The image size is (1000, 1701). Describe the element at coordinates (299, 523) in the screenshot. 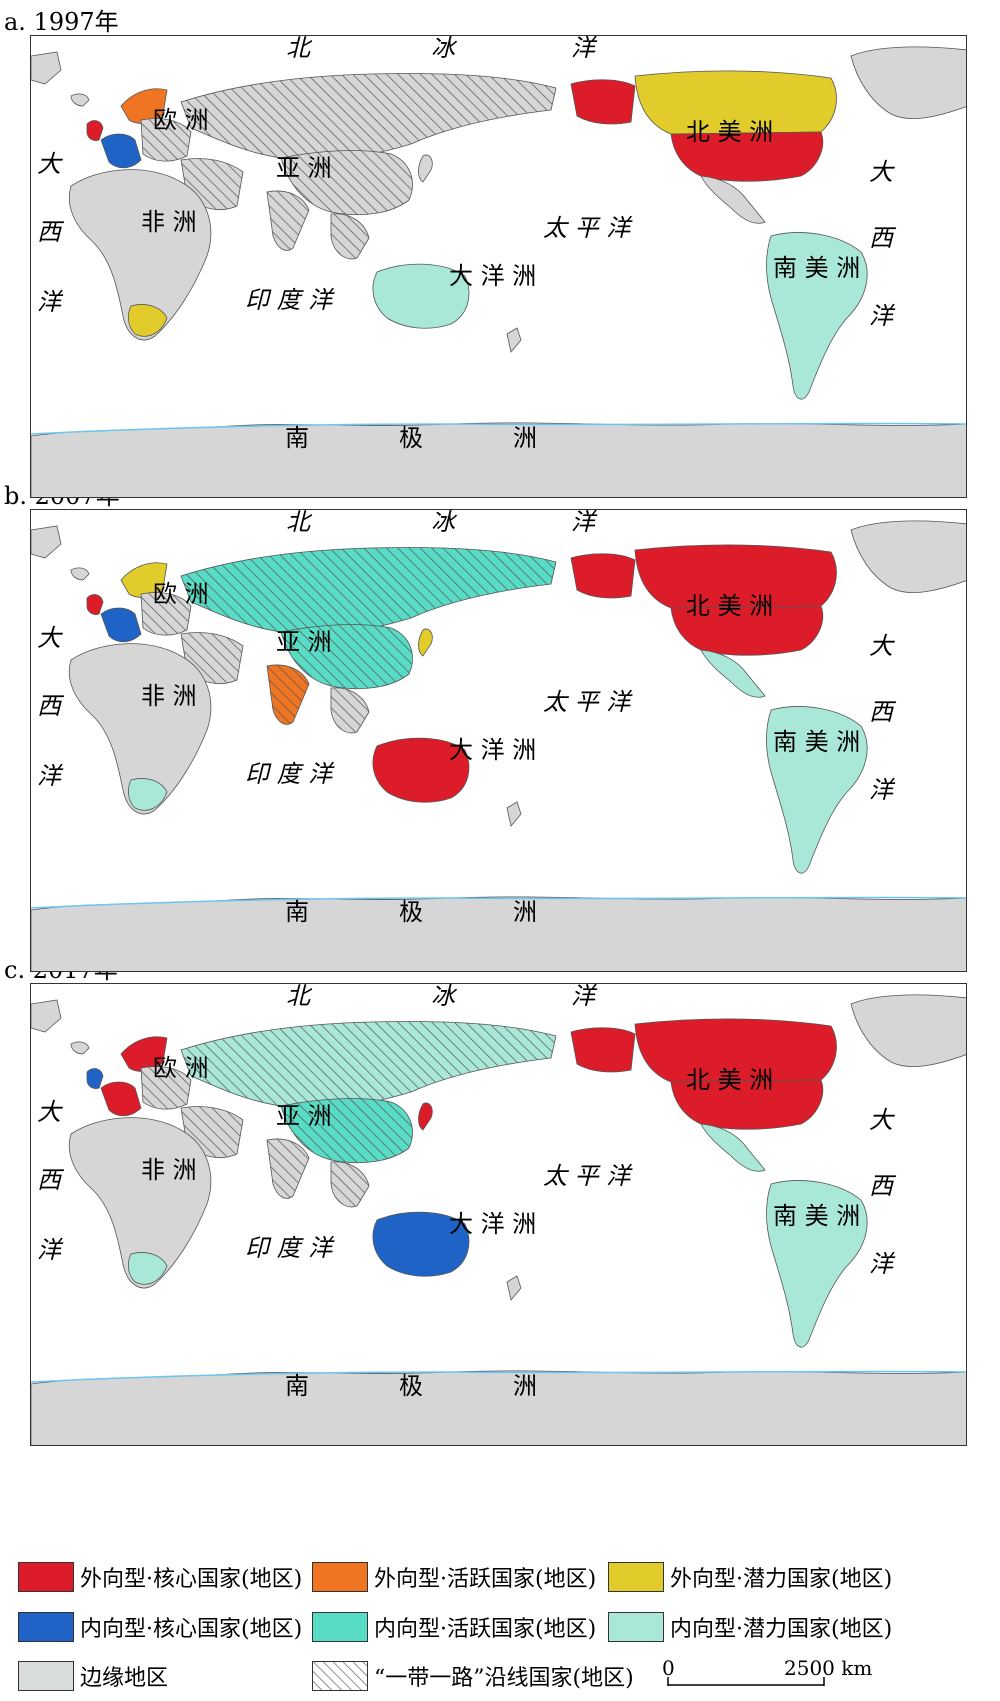

I see `ocean-label-arctic-1: 北` at that location.